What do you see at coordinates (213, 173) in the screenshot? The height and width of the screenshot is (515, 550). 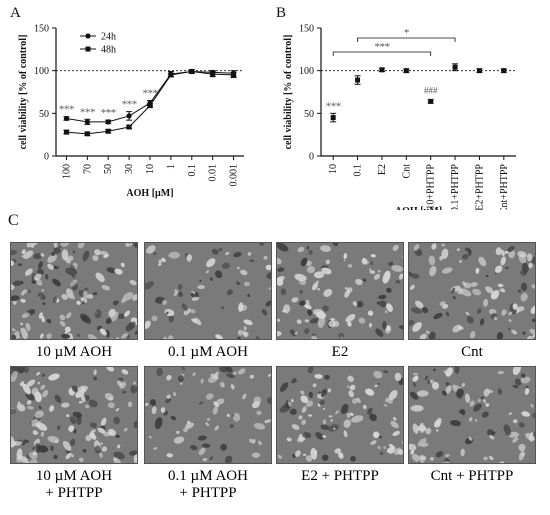 I see `x-tick-label: 0.01` at bounding box center [213, 173].